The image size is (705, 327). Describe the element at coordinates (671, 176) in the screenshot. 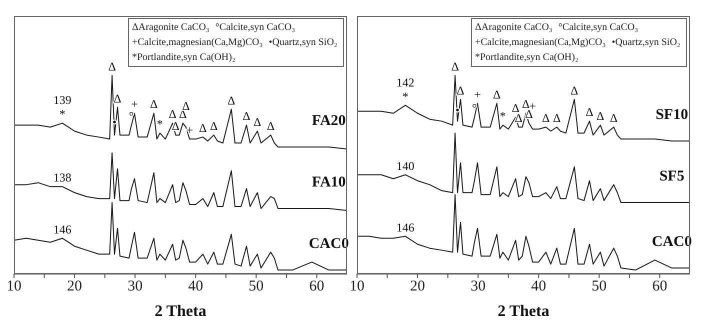

I see `series-label: SF5` at that location.